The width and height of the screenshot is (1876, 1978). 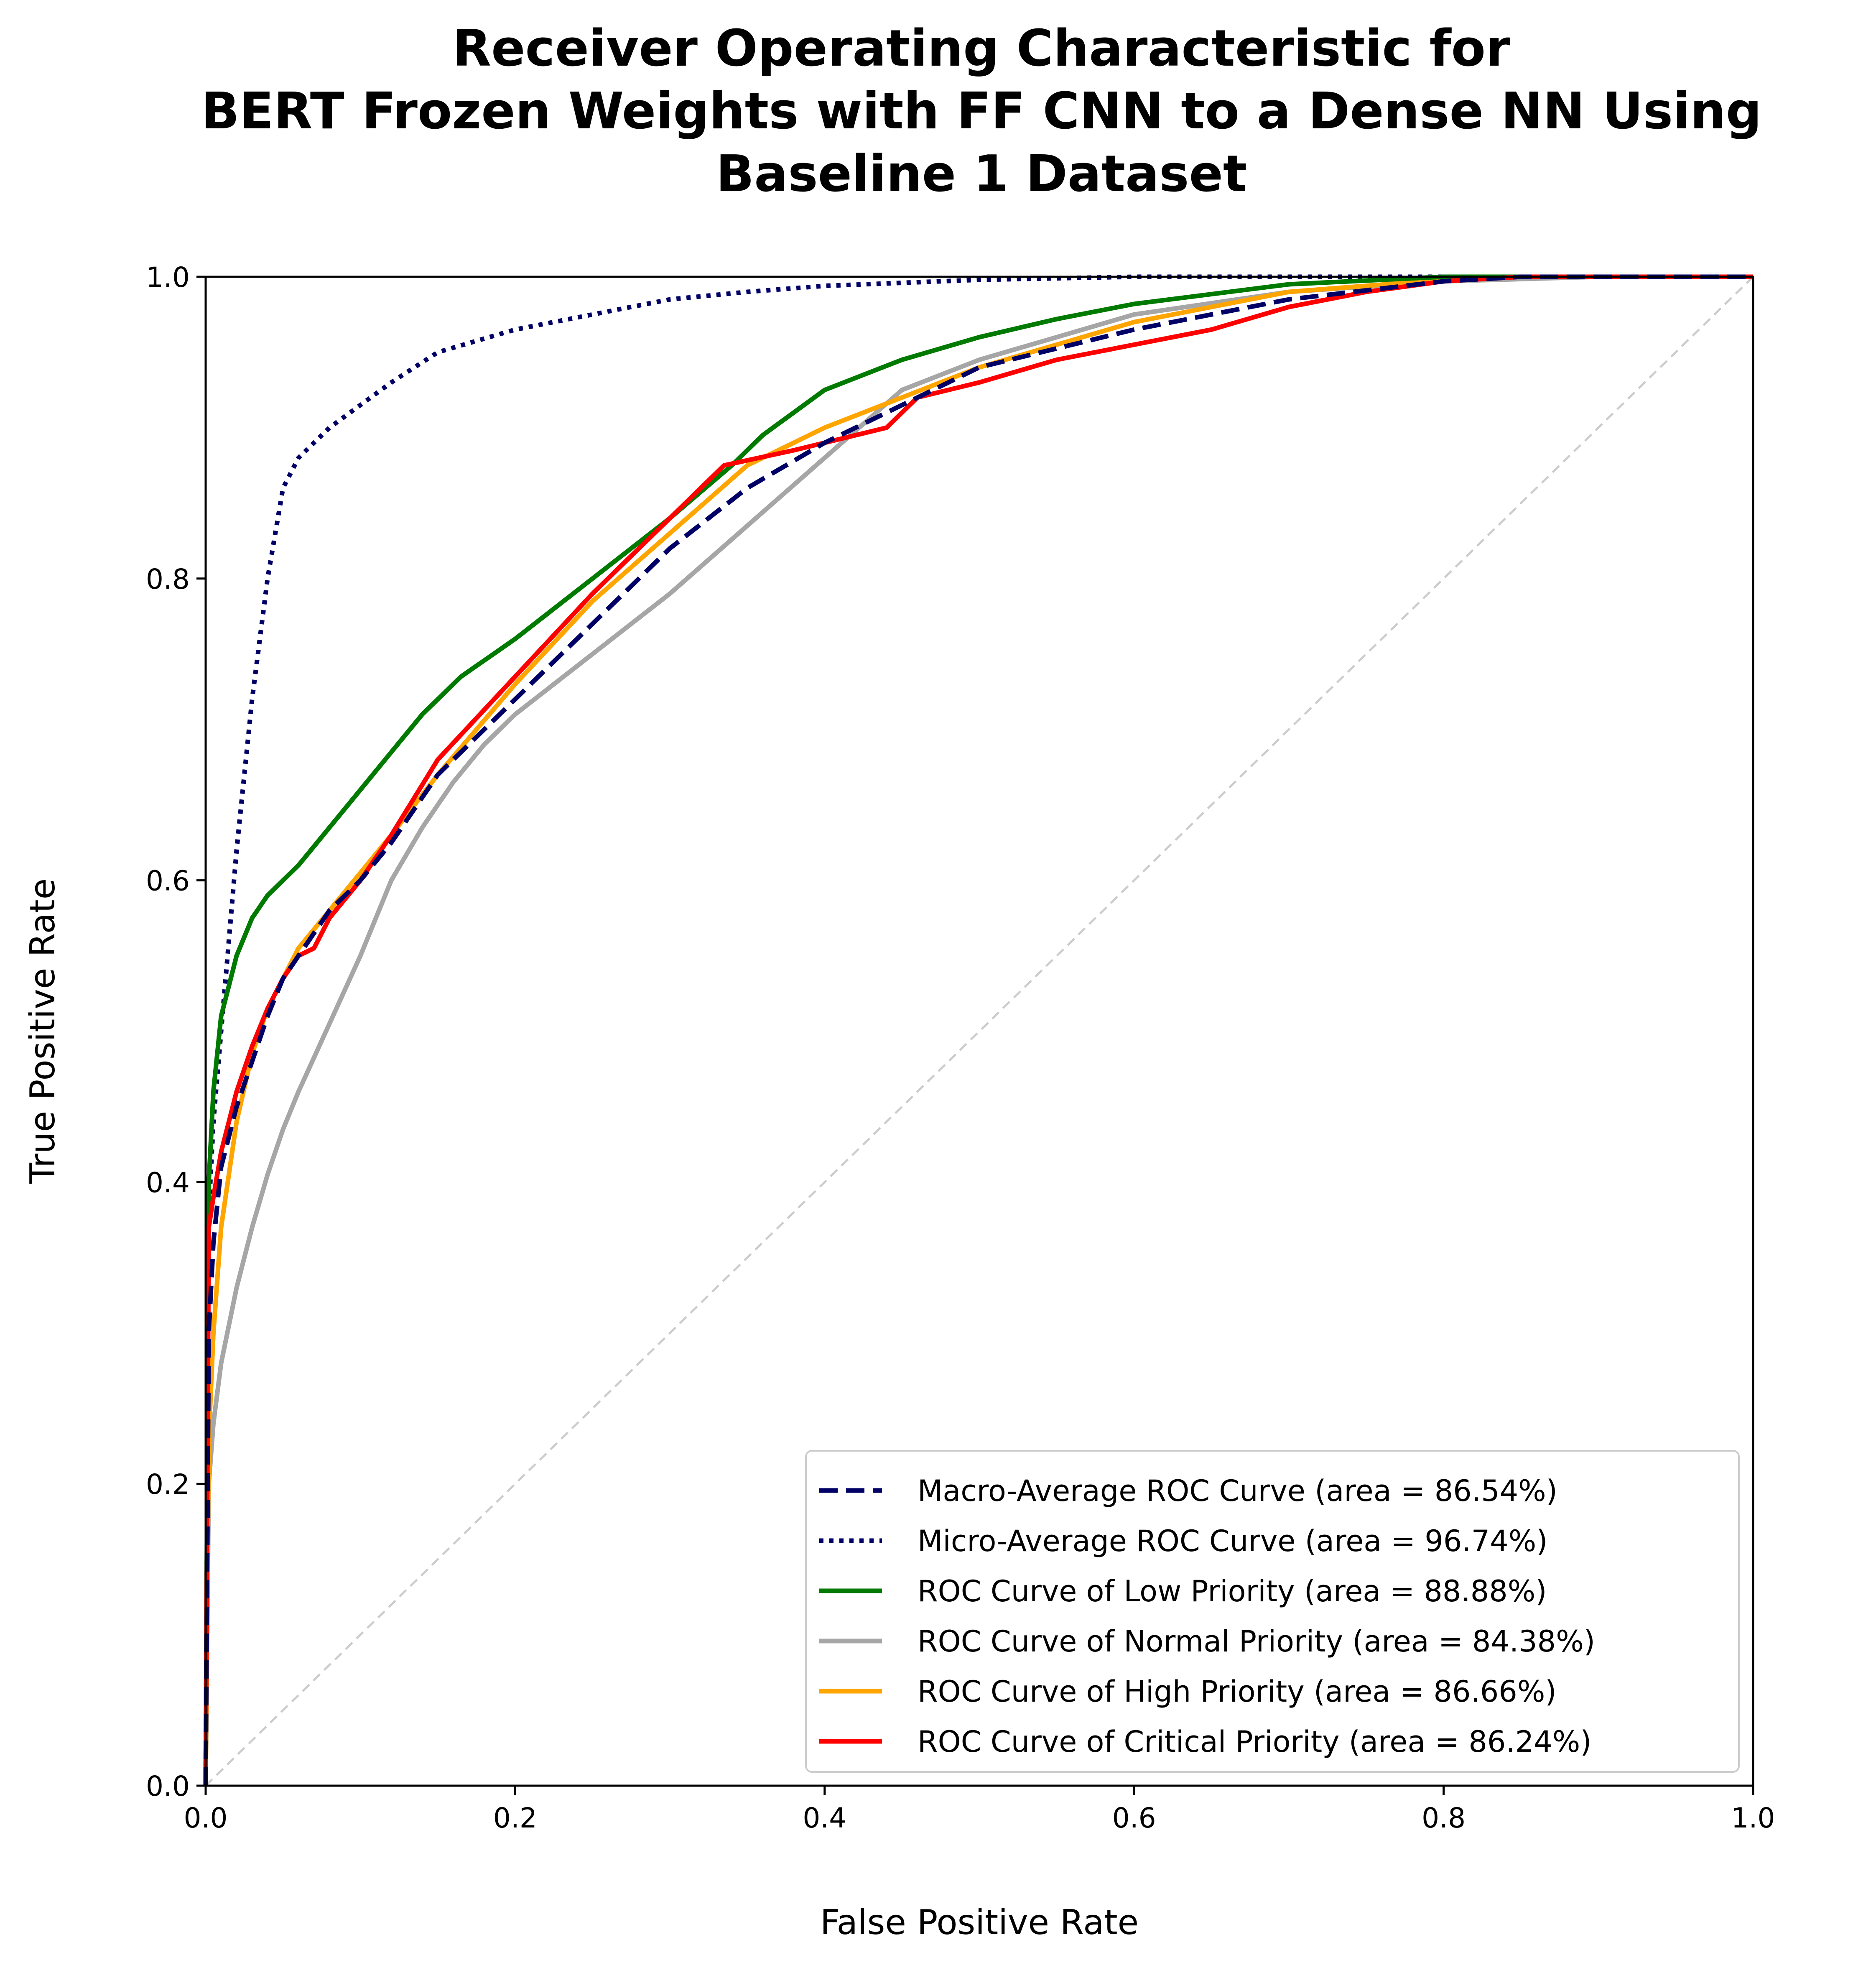 What do you see at coordinates (1753, 1818) in the screenshot?
I see `x-tick-label: 1.0` at bounding box center [1753, 1818].